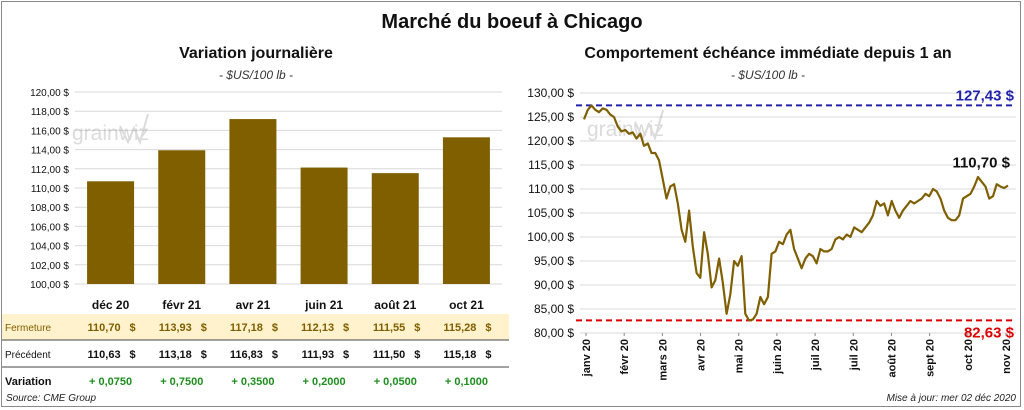  I want to click on line-chart-unit: - $US/100 lb -, so click(768, 75).